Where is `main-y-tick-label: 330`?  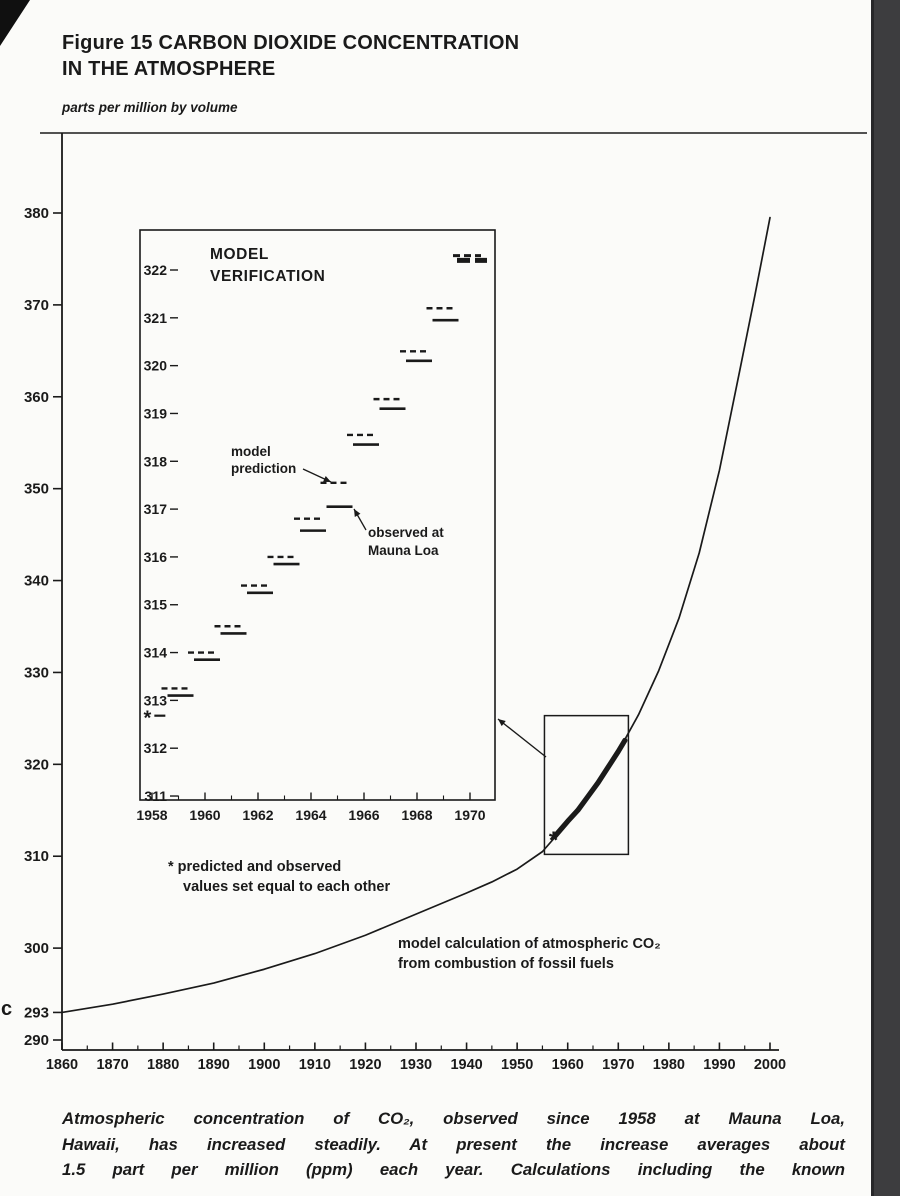 main-y-tick-label: 330 is located at coordinates (36, 672).